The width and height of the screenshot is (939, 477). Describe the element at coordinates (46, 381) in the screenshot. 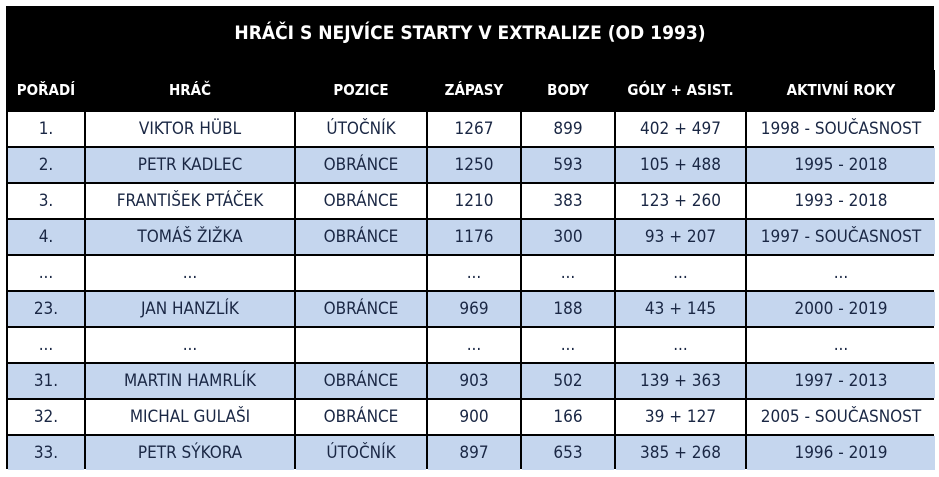

I see `cell-rank: 31.` at that location.